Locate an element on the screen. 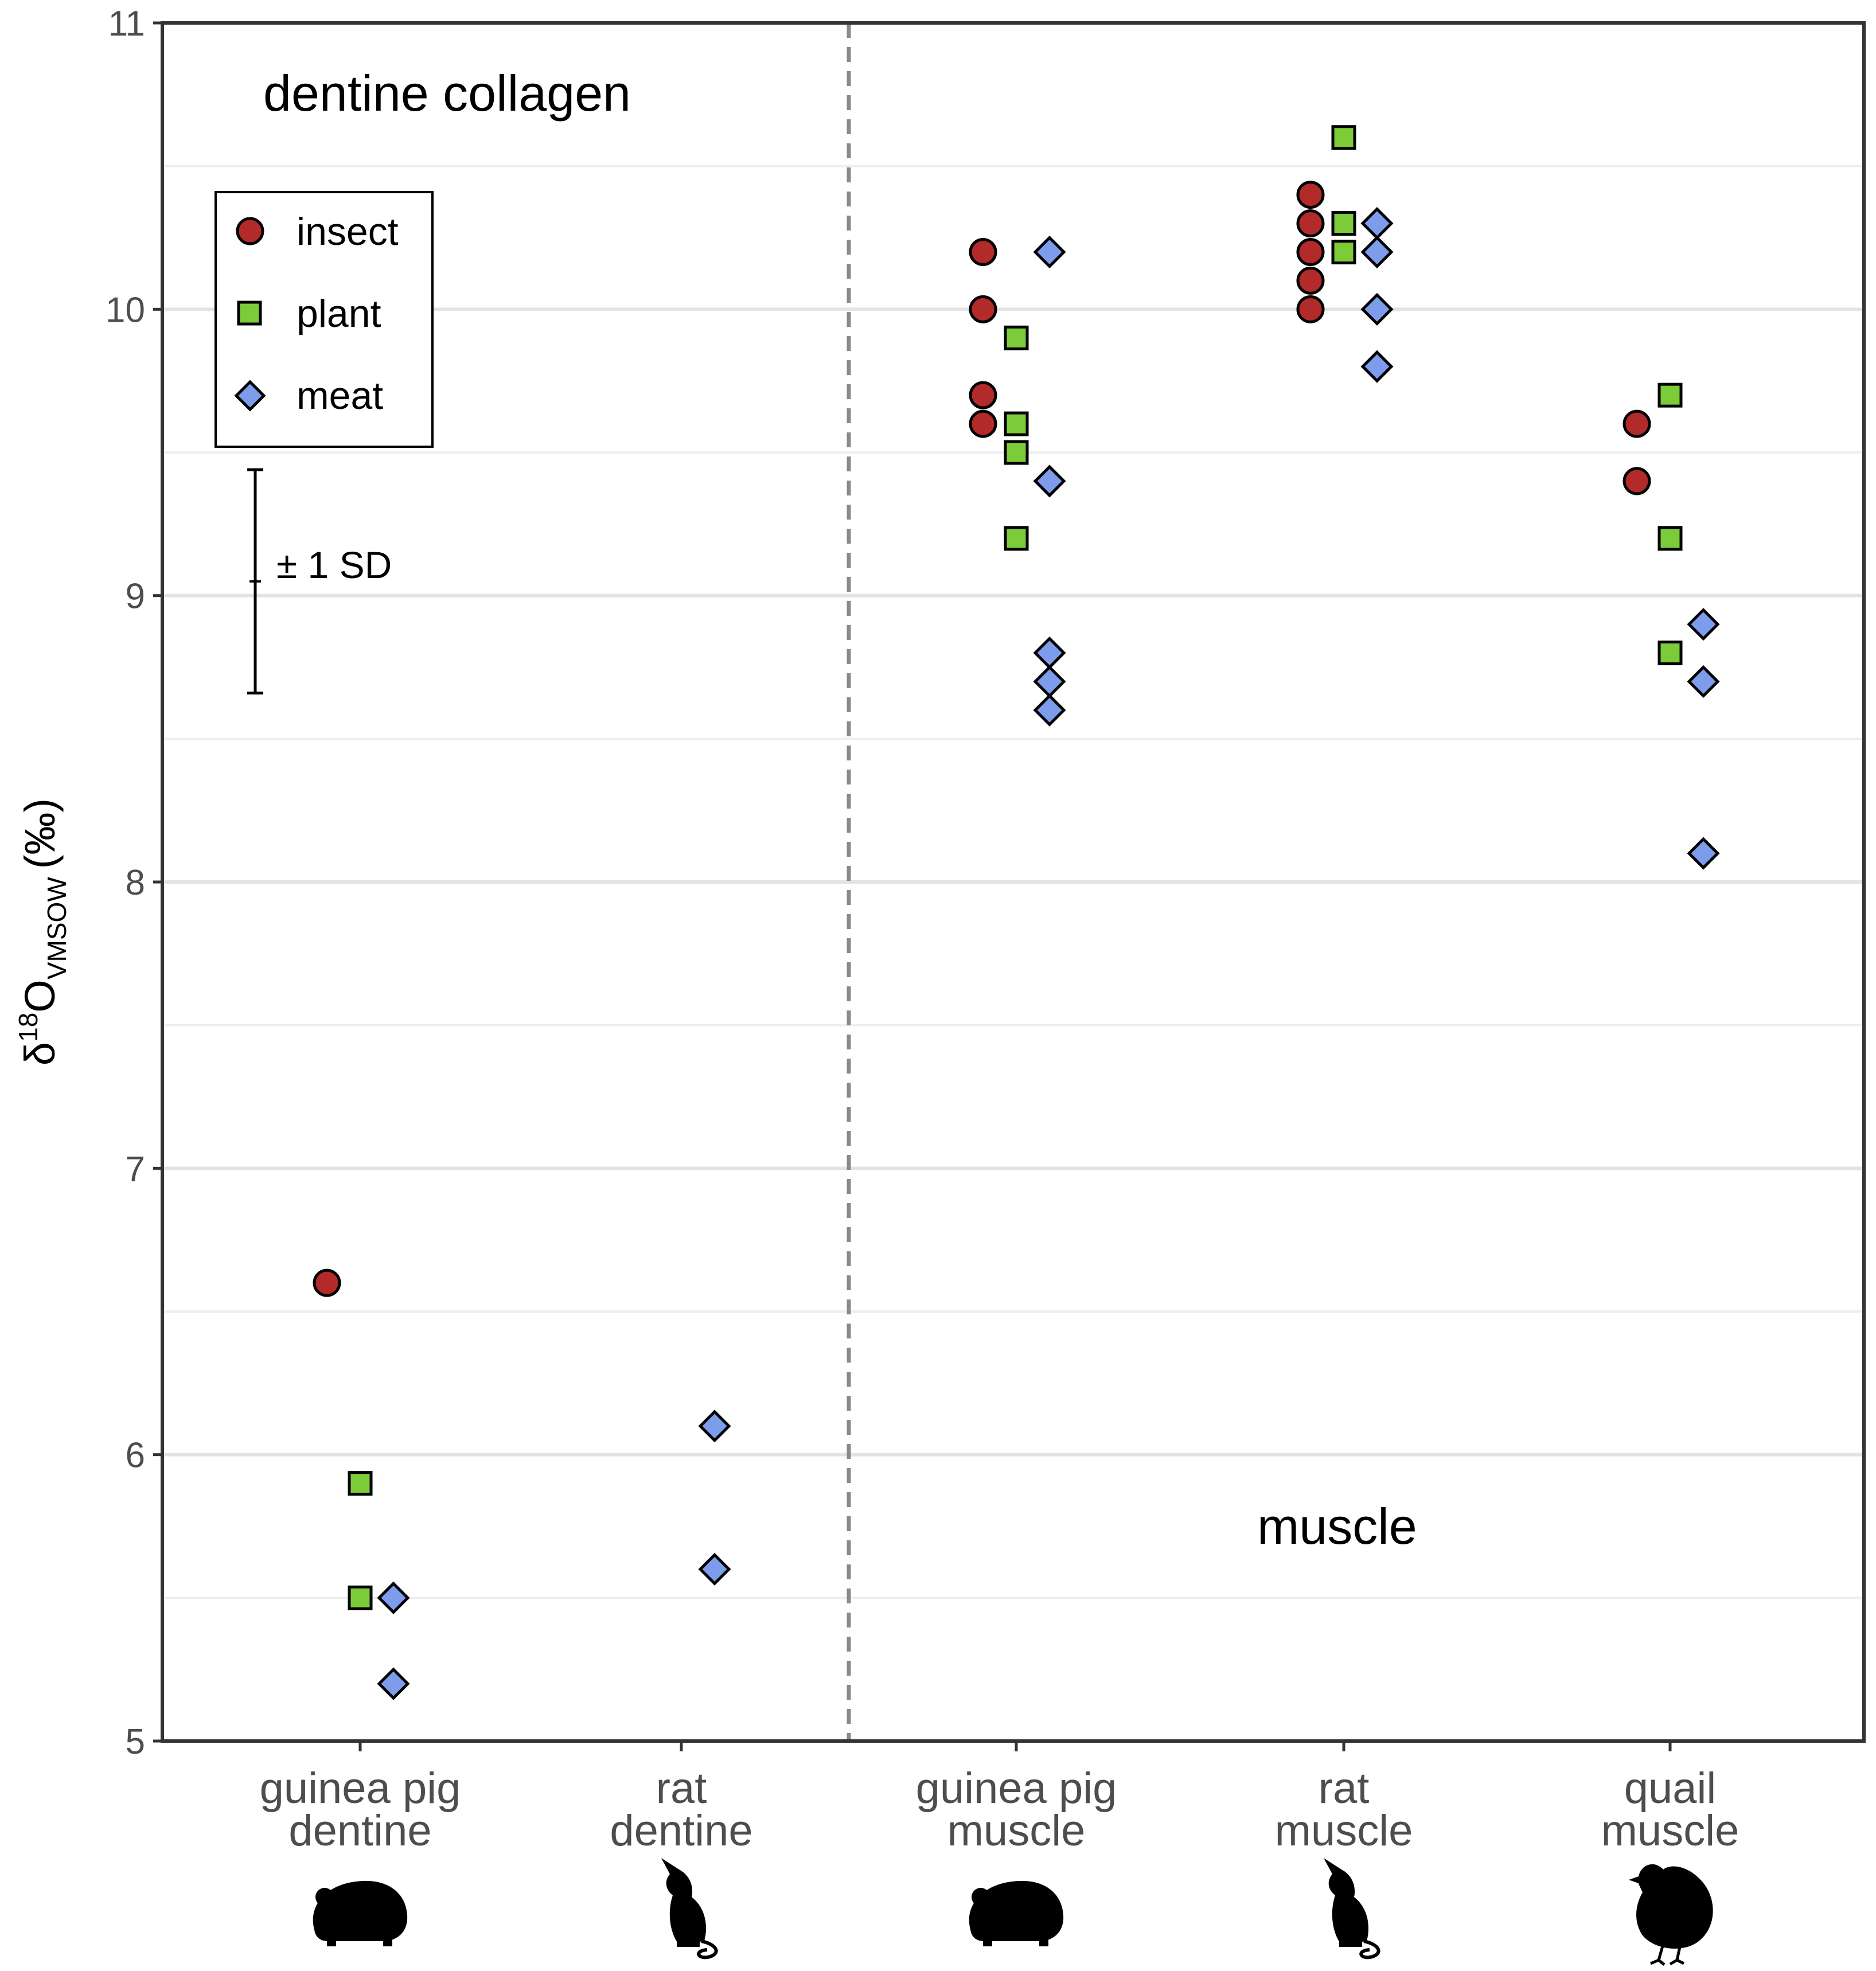  x-tick-label-line1: quail is located at coordinates (1670, 1789).